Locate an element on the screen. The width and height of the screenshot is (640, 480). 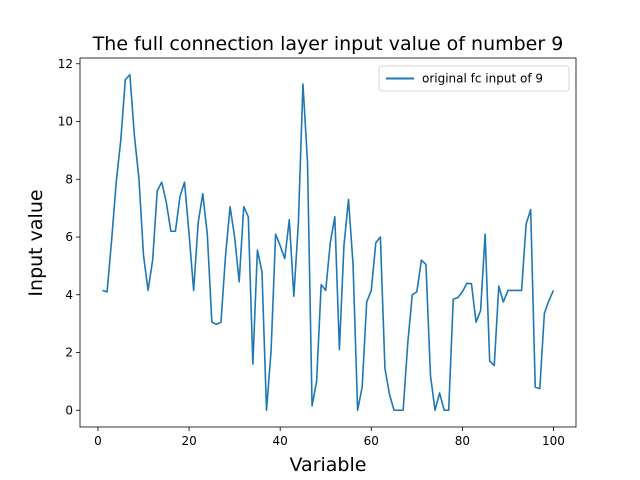
x-tick-label: 100 is located at coordinates (553, 441).